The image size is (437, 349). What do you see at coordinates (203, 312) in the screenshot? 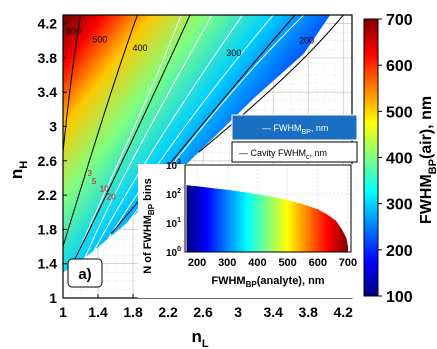
I see `x-tick-label: 2.6` at bounding box center [203, 312].